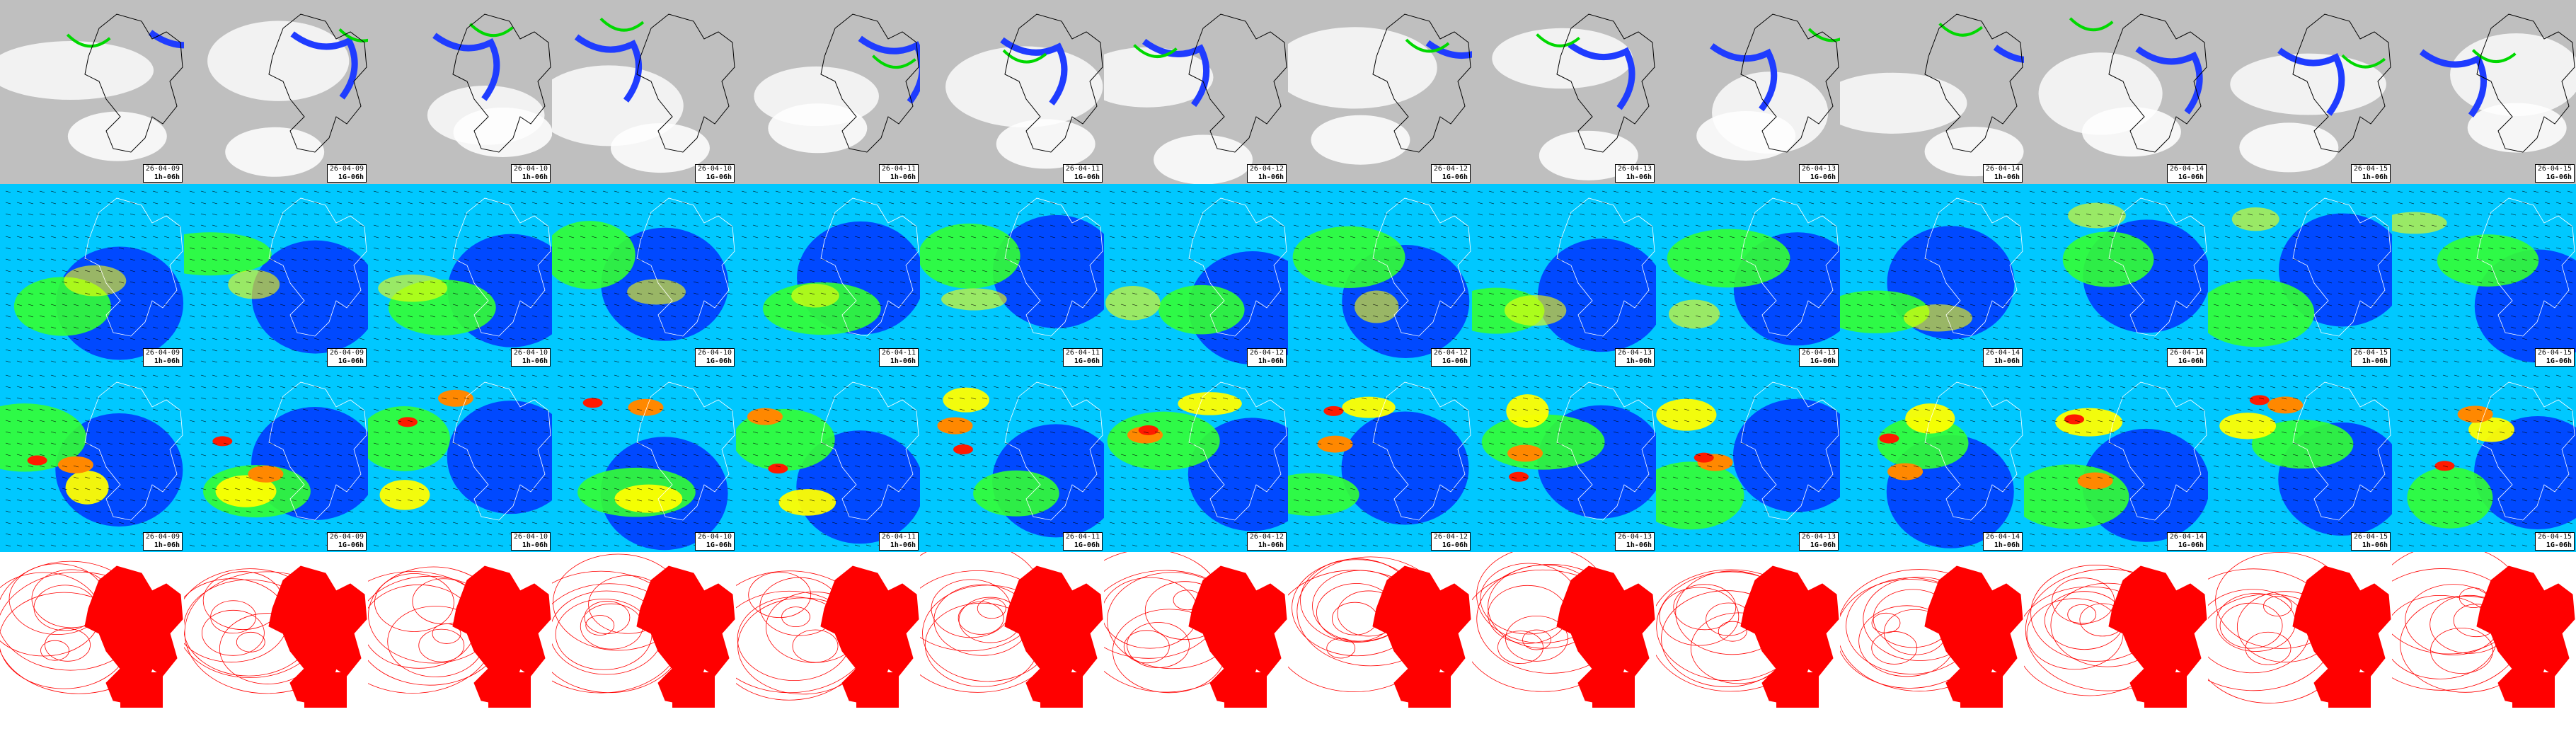 This screenshot has height=736, width=2576. Describe the element at coordinates (1267, 169) in the screenshot. I see `forecast-date: 26-04-12` at that location.